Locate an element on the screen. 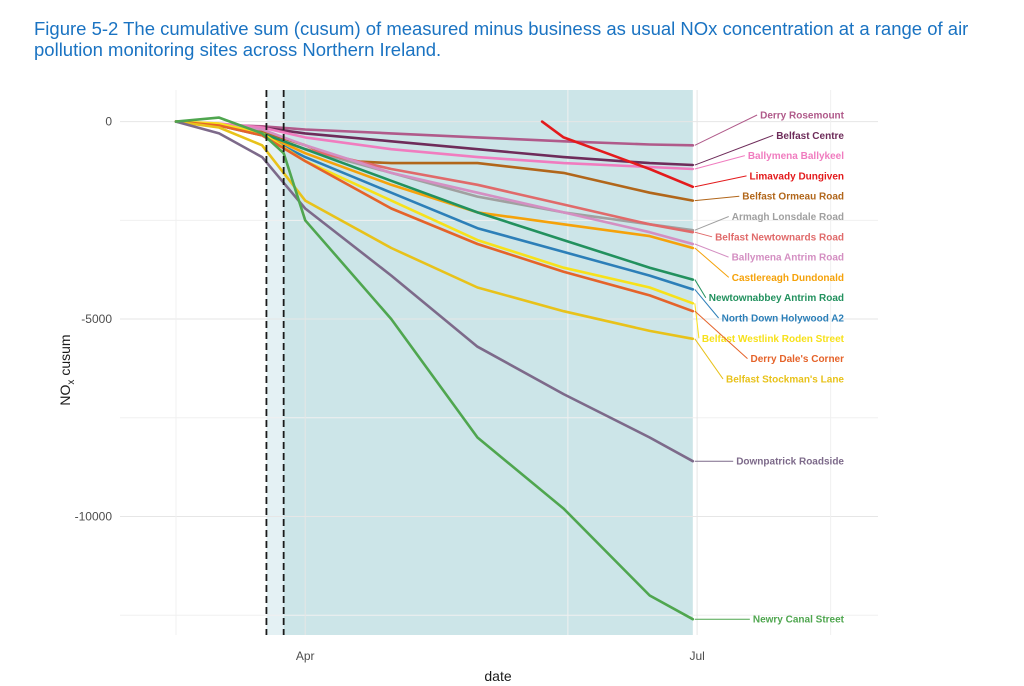 This screenshot has height=686, width=1024. series-label-newtownabbey-antrim-road: Newtownabbey Antrim Road is located at coordinates (776, 298).